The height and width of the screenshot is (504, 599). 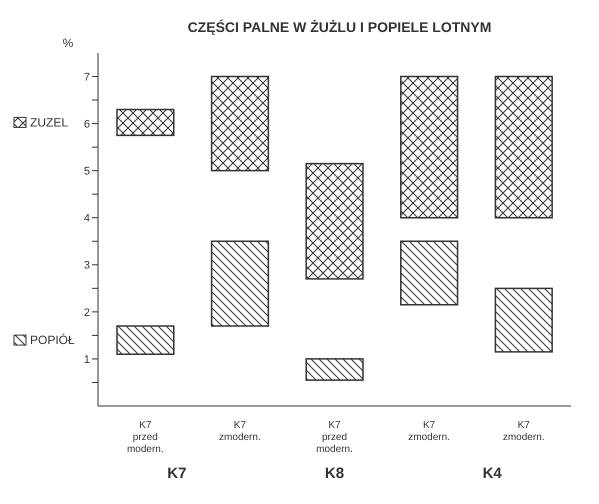 I want to click on chart-title: CZĘŚCI PALNE W ŻUŻLU I POPIELE LOTNYM, so click(x=340, y=27).